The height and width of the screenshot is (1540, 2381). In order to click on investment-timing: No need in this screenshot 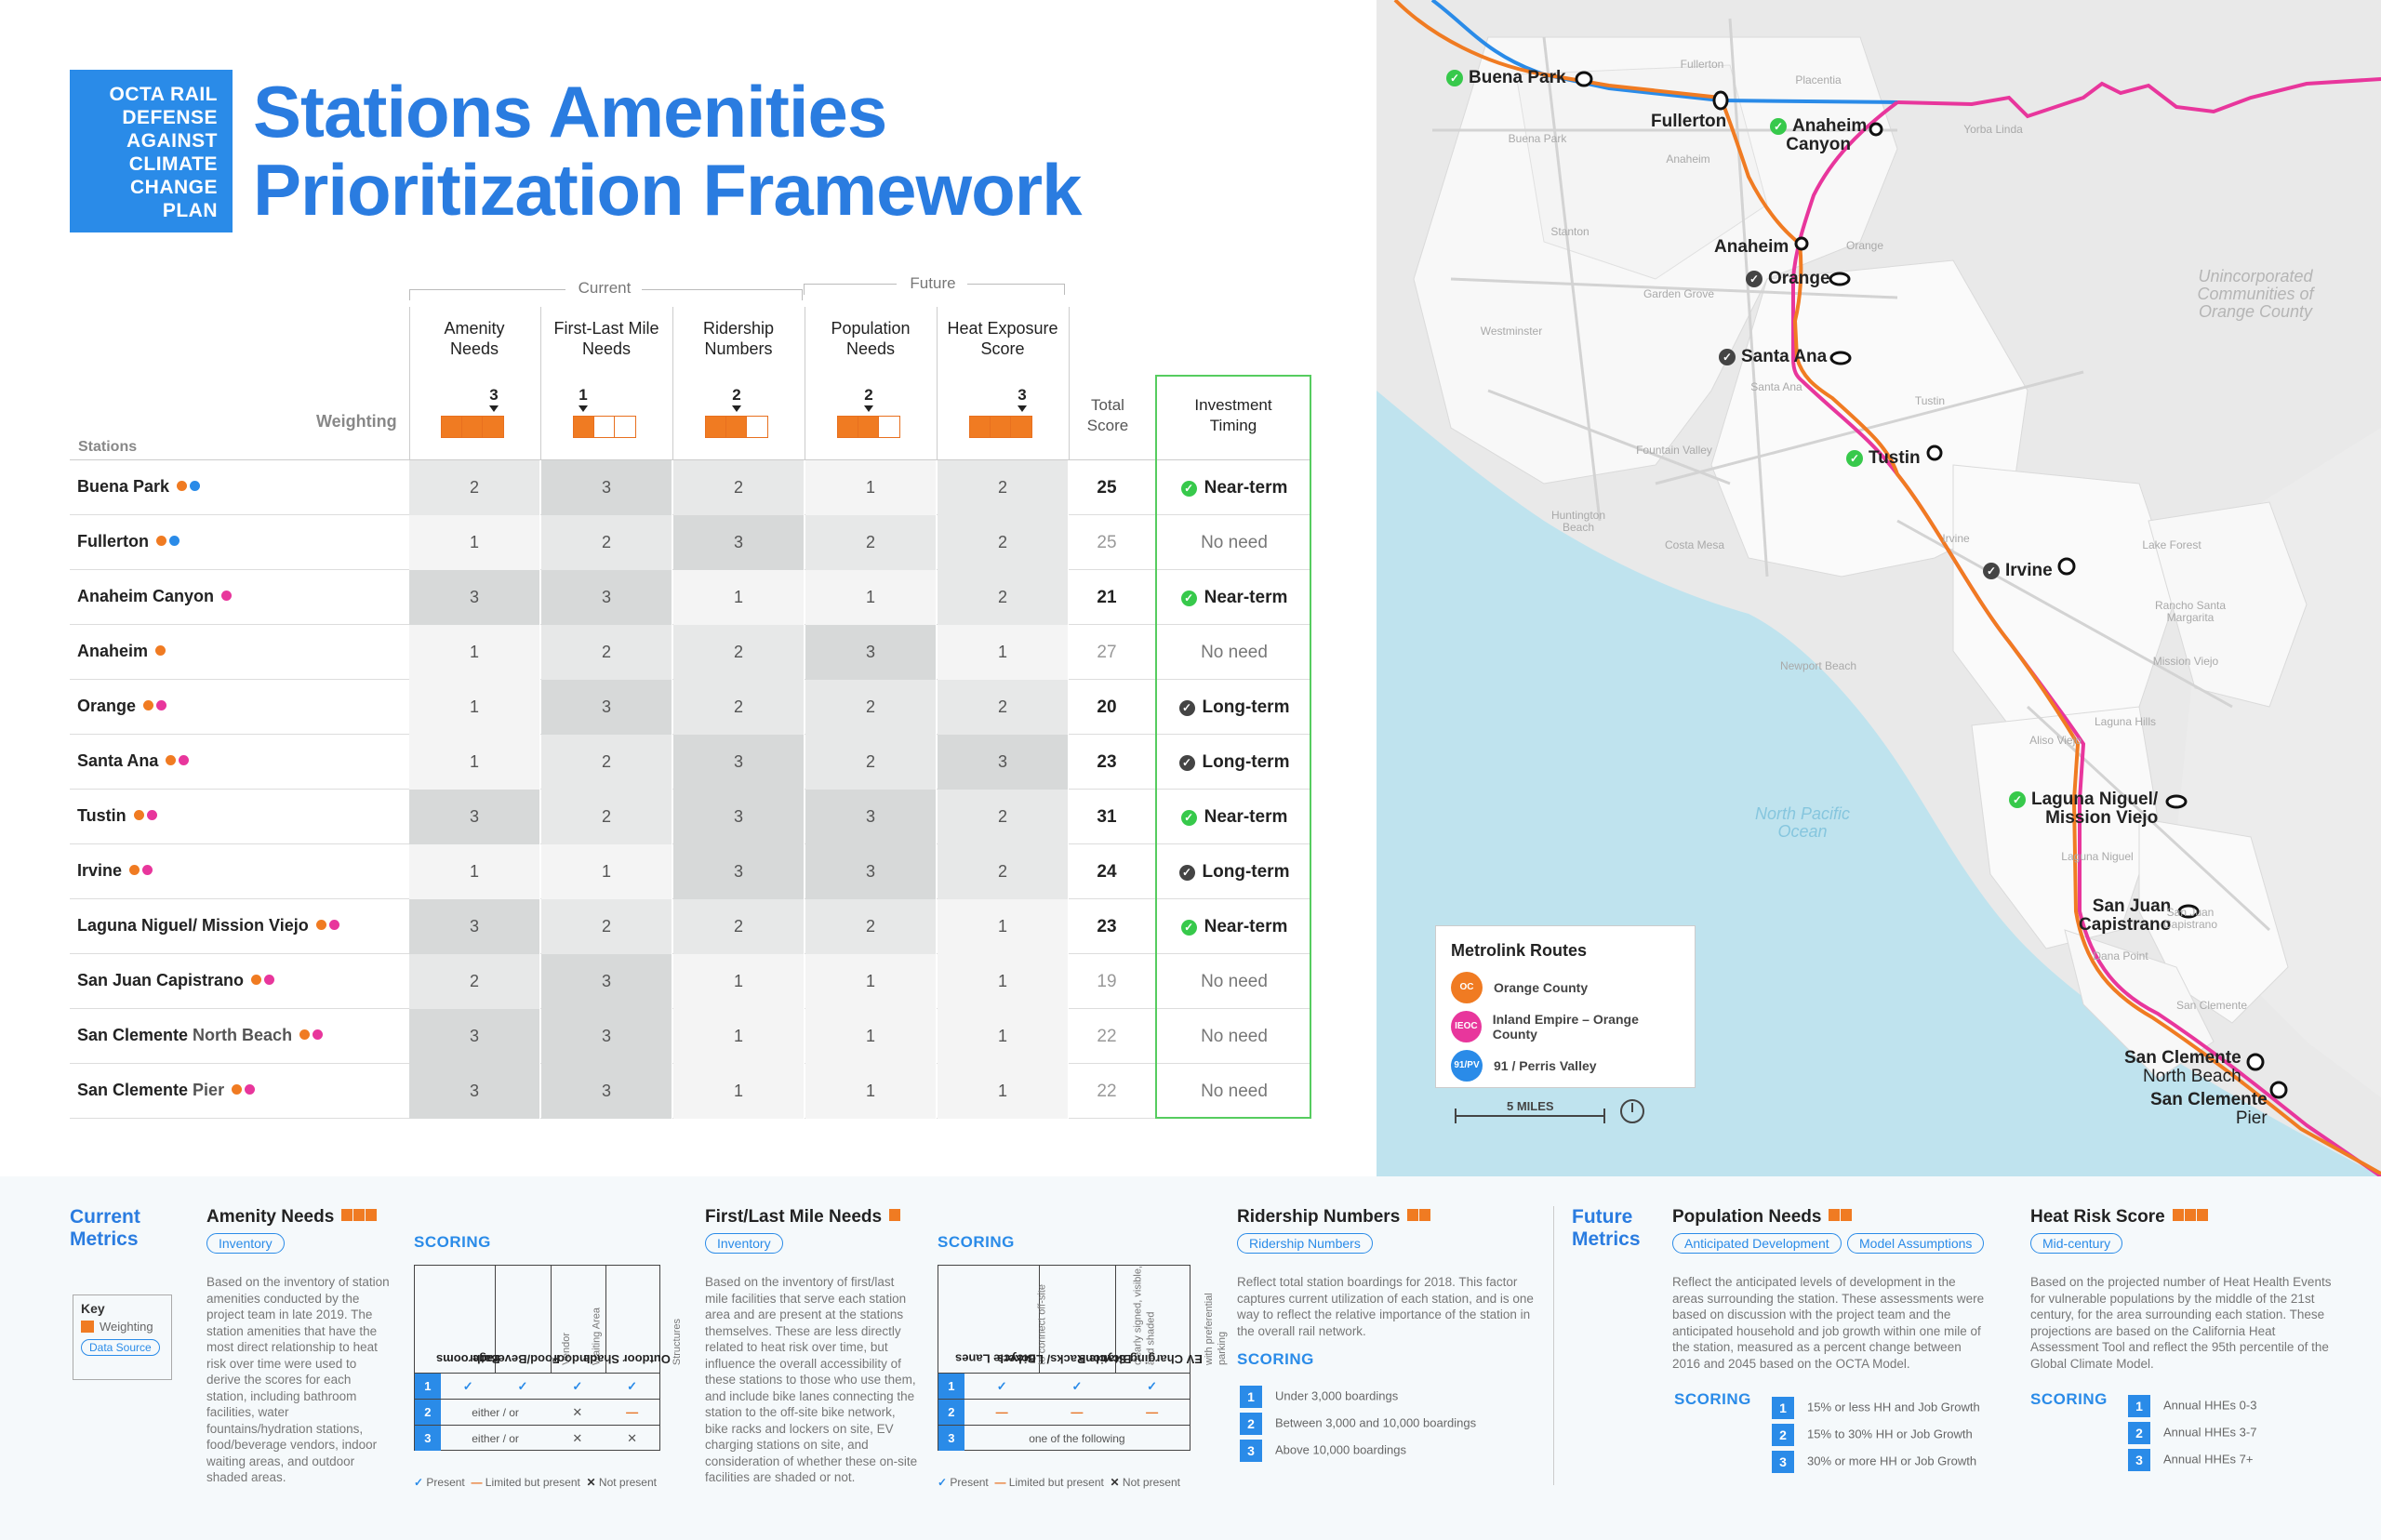, I will do `click(1234, 981)`.